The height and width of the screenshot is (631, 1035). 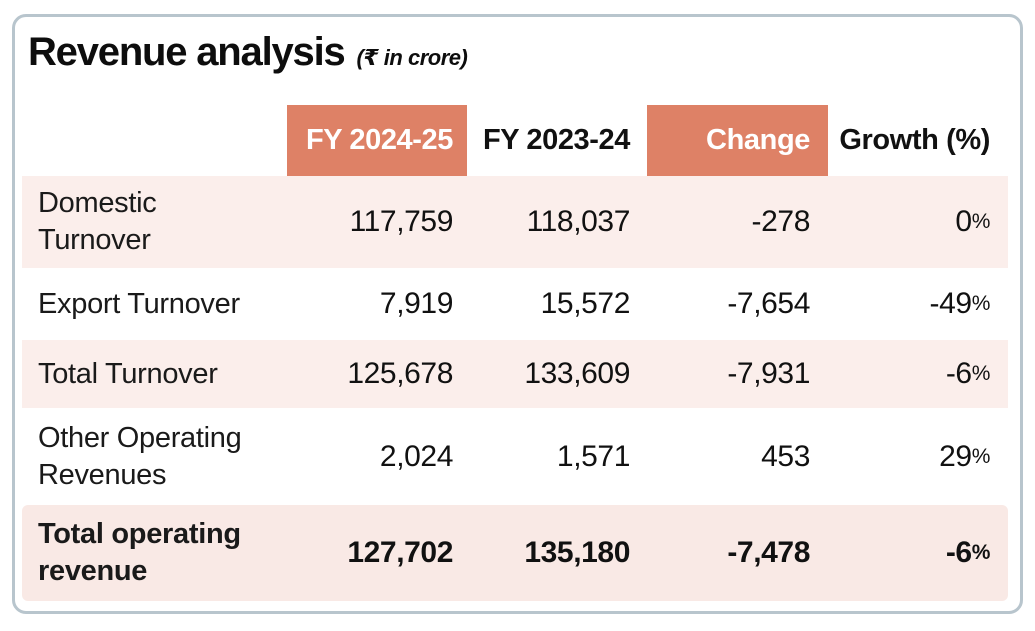 What do you see at coordinates (577, 552) in the screenshot?
I see `row-value-fy-2023-24: 135,180` at bounding box center [577, 552].